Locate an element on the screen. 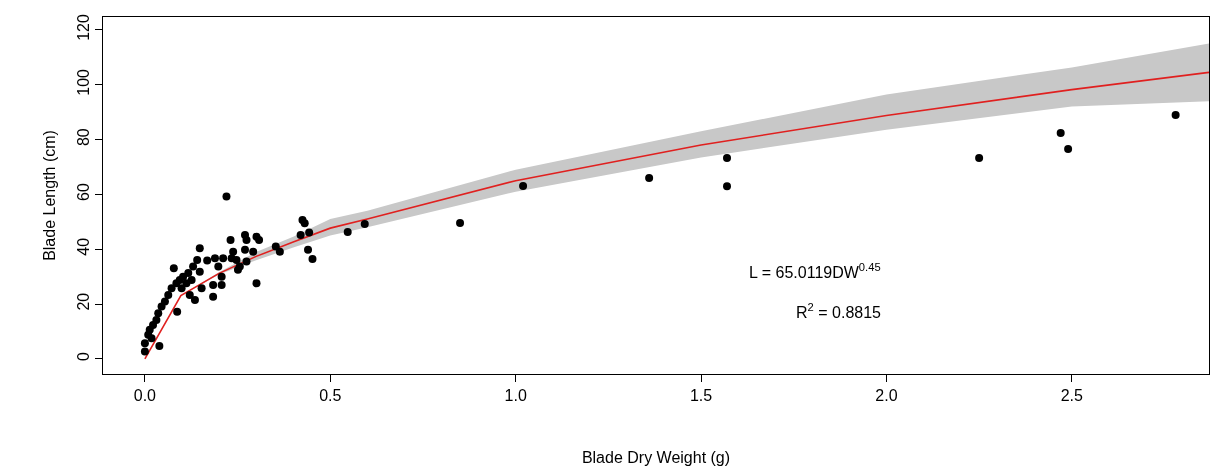 Image resolution: width=1210 pixels, height=468 pixels. x-tick-label: 1.0 is located at coordinates (515, 396).